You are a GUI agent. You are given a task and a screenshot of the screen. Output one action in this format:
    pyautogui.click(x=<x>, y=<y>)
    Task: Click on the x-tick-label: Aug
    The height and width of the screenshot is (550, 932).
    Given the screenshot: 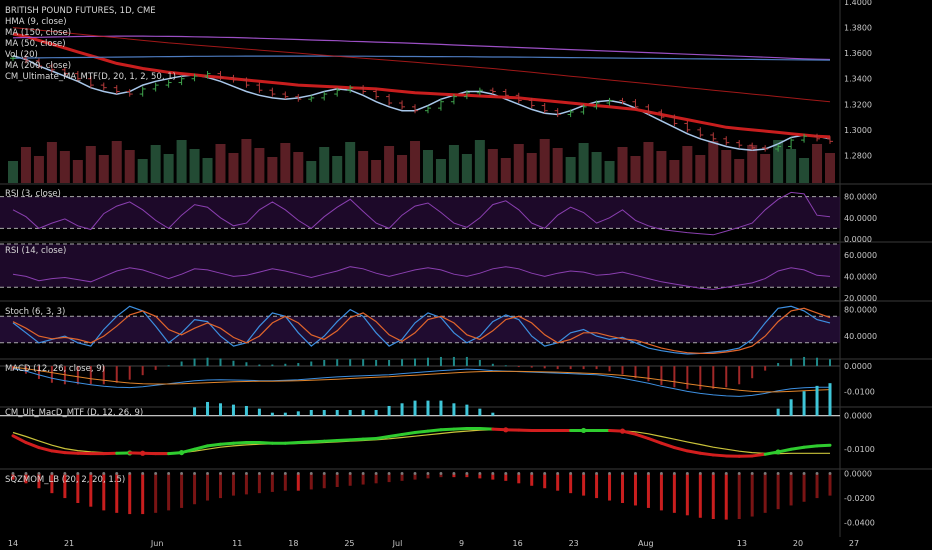 What is the action you would take?
    pyautogui.click(x=646, y=543)
    